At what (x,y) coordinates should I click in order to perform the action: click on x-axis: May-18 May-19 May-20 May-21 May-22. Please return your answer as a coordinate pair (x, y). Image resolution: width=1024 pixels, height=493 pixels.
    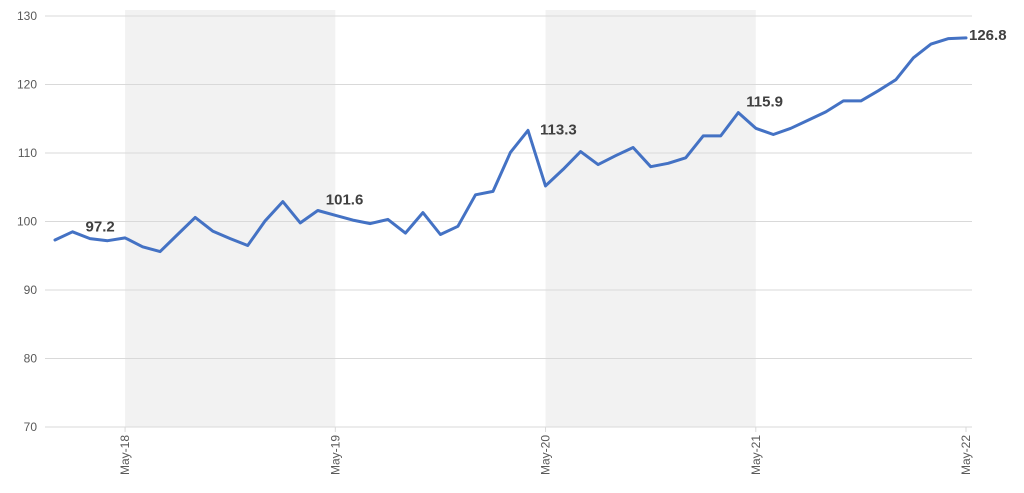
    Looking at the image, I should click on (545, 451).